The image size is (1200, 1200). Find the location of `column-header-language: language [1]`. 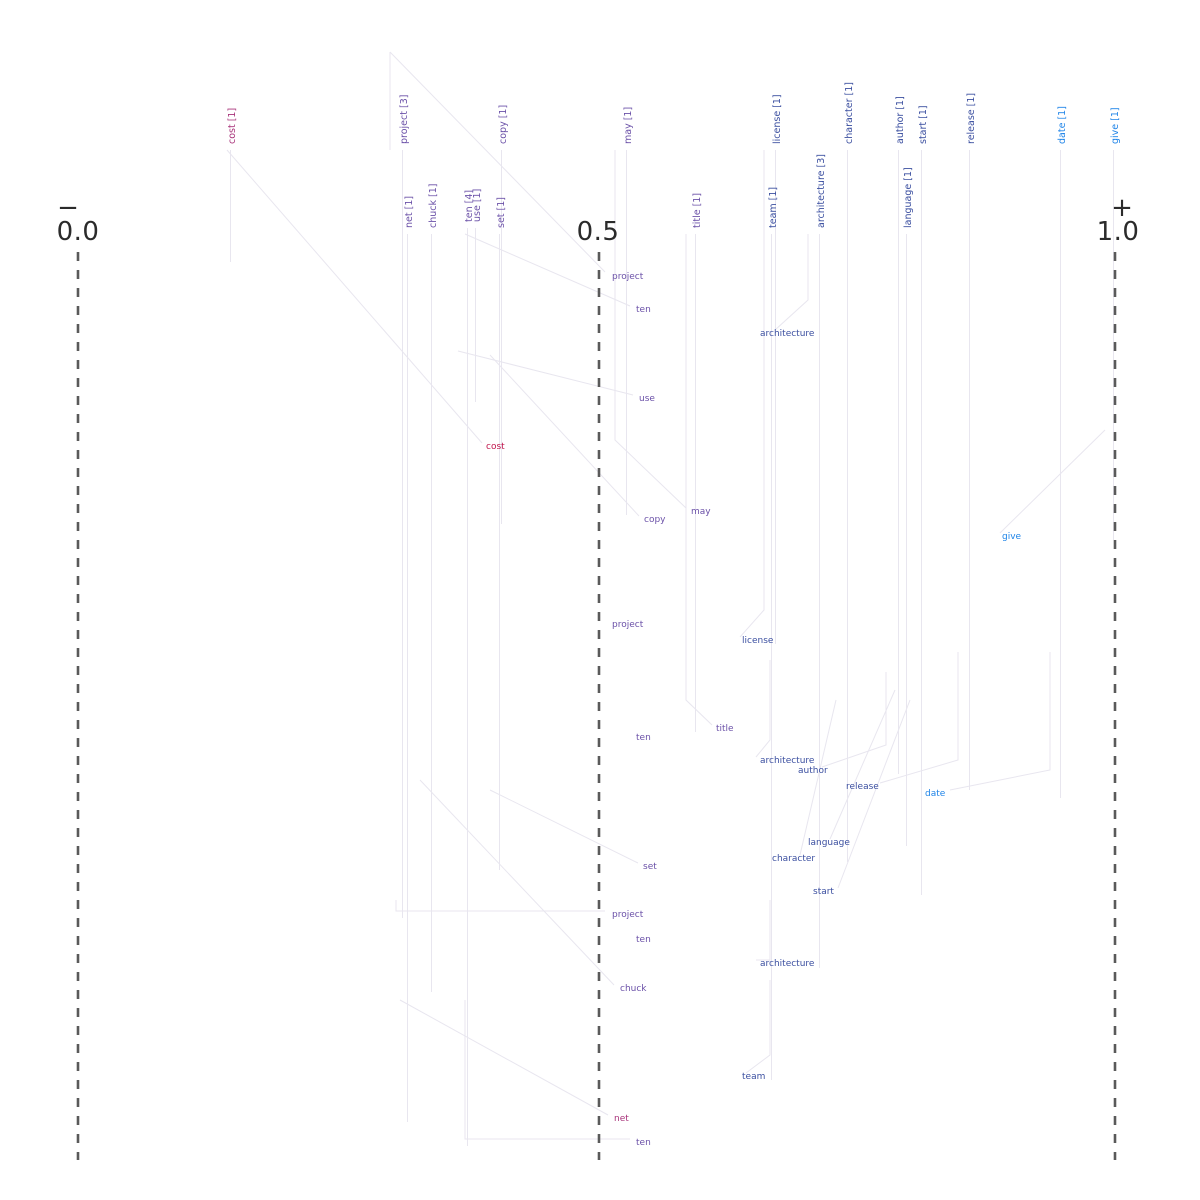

column-header-language: language [1] is located at coordinates (908, 197).